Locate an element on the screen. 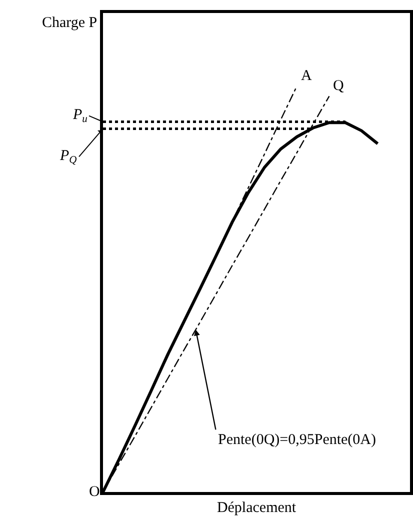 Image resolution: width=413 pixels, height=528 pixels. legend-label: P$_{u}$ is located at coordinates (80, 116).